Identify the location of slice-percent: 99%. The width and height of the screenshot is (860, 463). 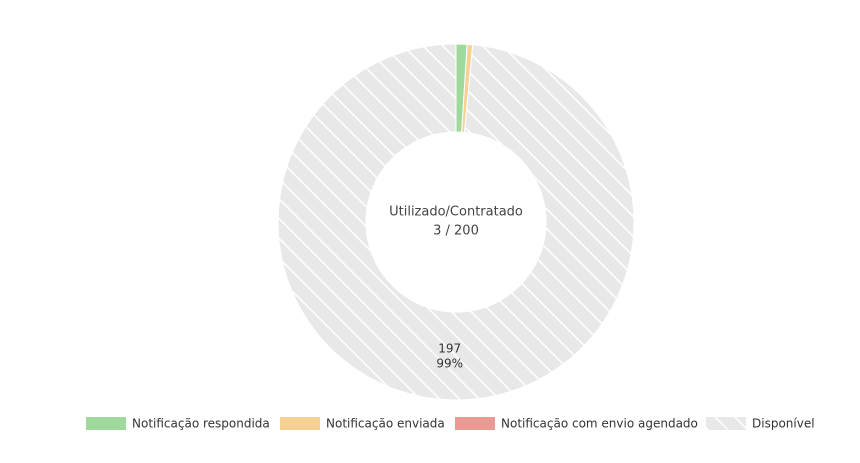
(449, 363).